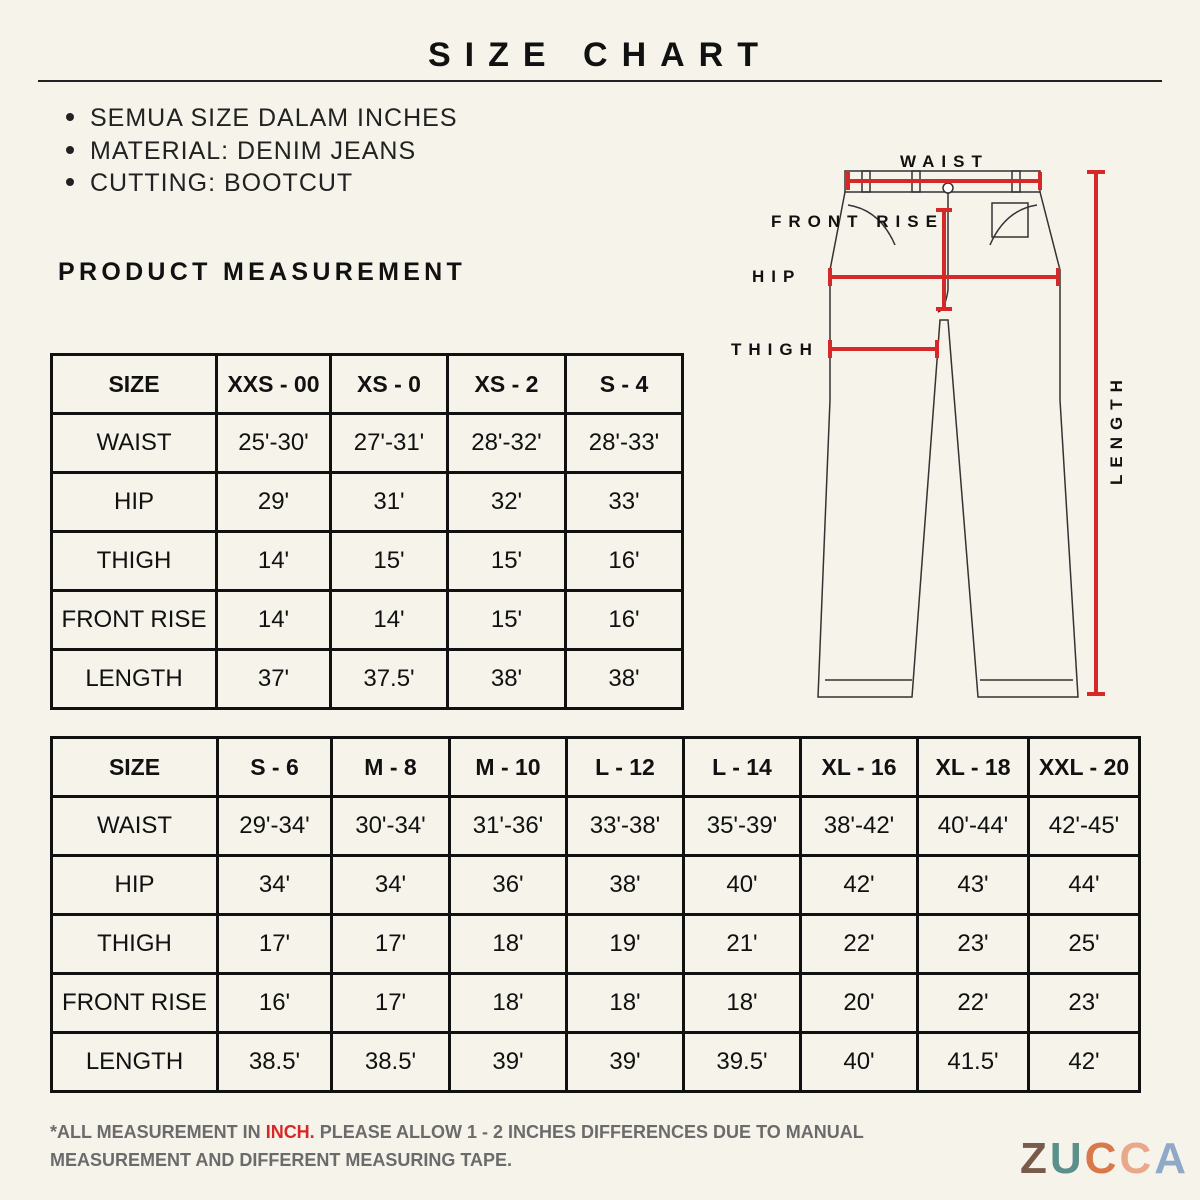 This screenshot has width=1200, height=1200. What do you see at coordinates (859, 885) in the screenshot?
I see `table-cell: 42'` at bounding box center [859, 885].